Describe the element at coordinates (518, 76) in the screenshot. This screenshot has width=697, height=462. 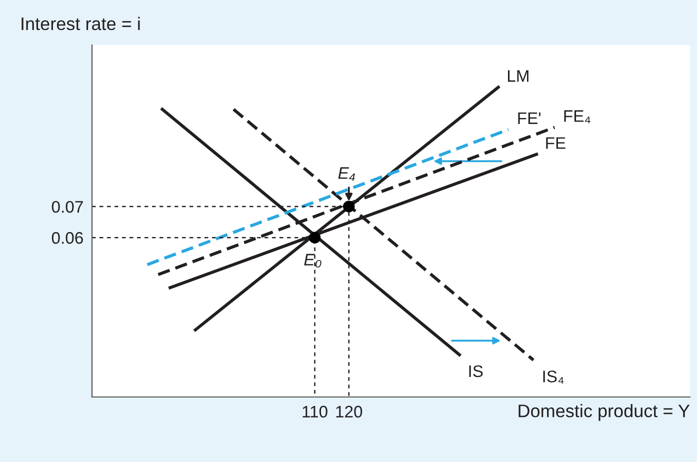
I see `series-label: LM` at that location.